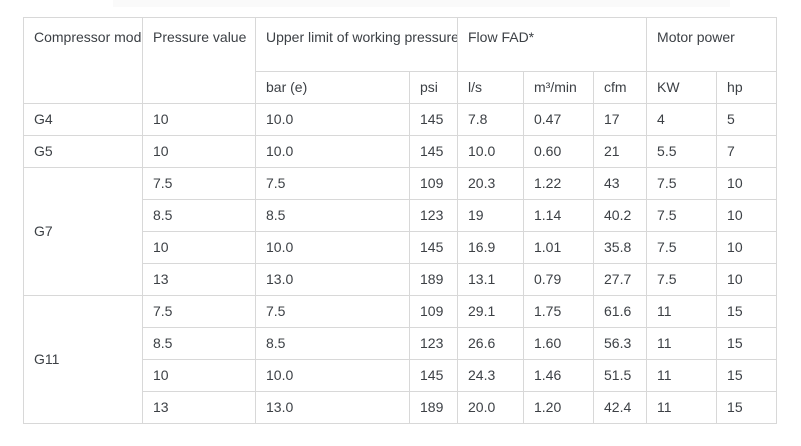 Image resolution: width=801 pixels, height=446 pixels. What do you see at coordinates (558, 407) in the screenshot?
I see `cell-m3min: 1.20` at bounding box center [558, 407].